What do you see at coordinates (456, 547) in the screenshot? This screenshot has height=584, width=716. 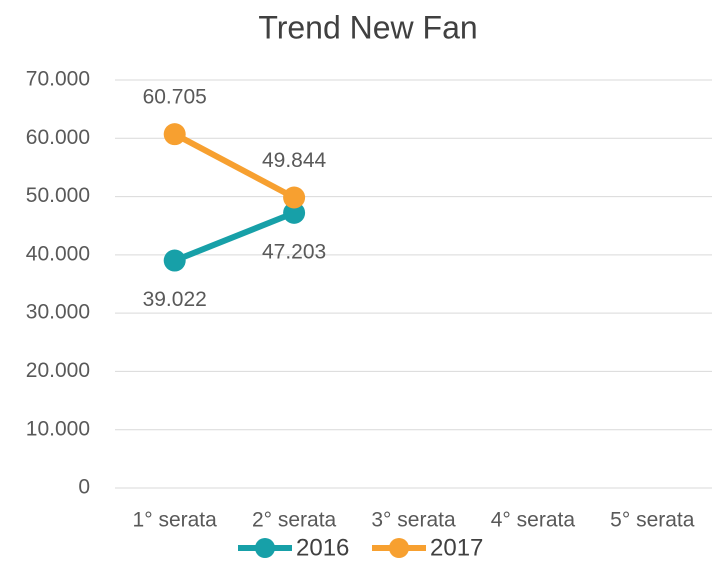 I see `legend-label: 2017` at bounding box center [456, 547].